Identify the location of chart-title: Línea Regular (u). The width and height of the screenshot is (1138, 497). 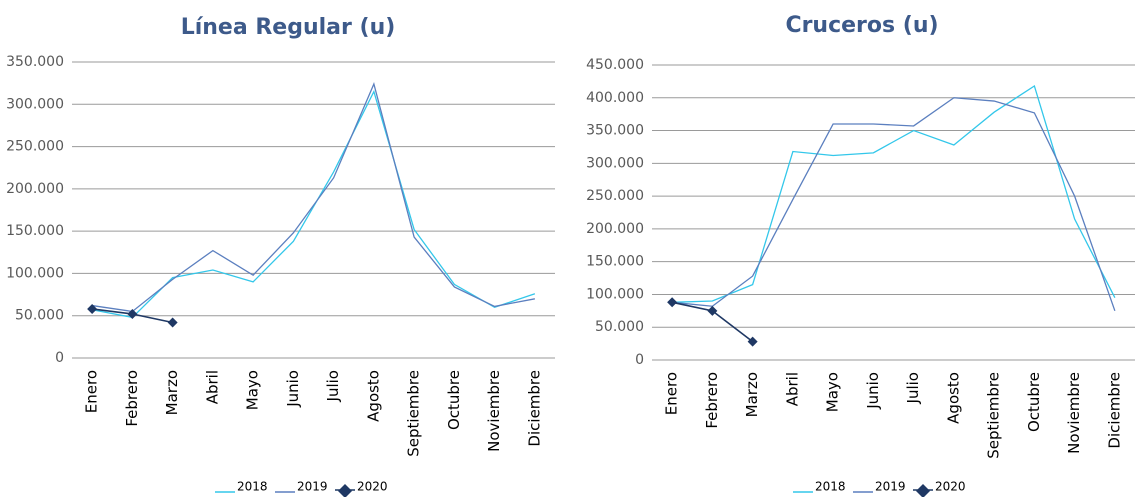
(288, 27).